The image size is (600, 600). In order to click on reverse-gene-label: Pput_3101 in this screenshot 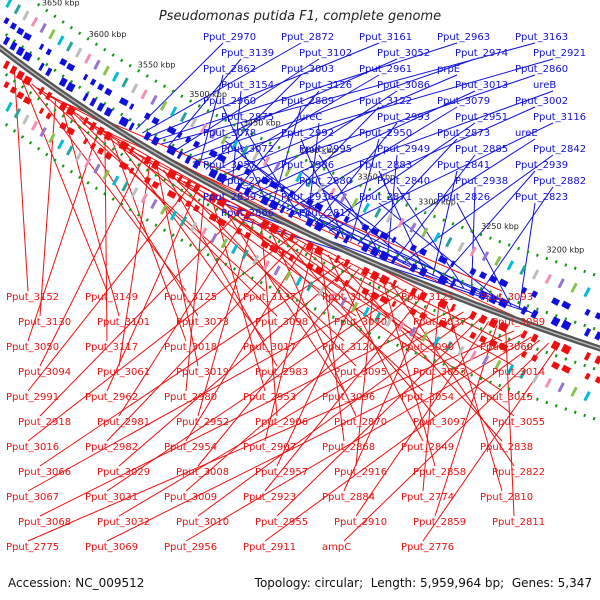, I will do `click(123, 322)`.